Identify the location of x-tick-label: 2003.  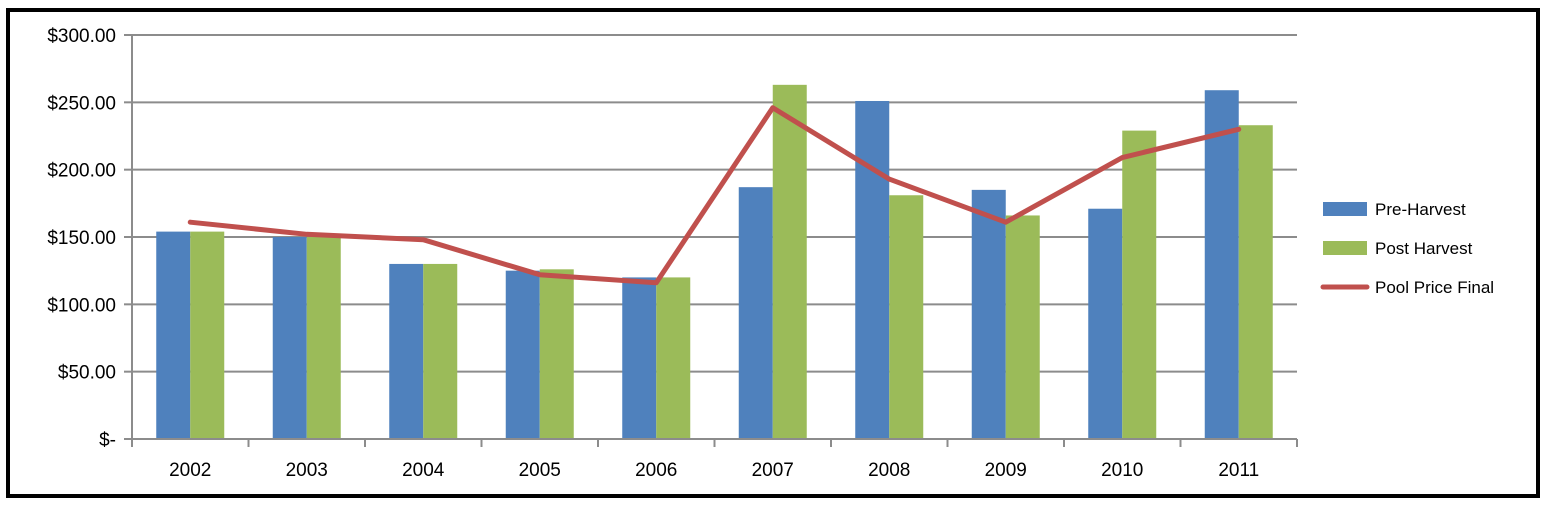
(307, 470).